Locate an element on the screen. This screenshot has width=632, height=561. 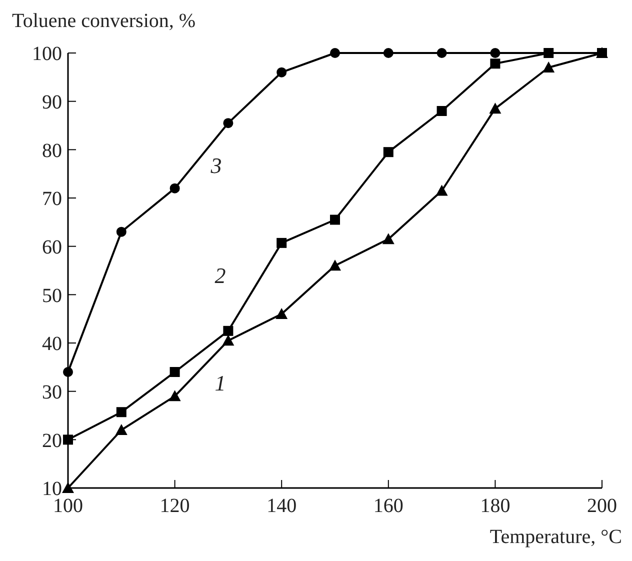
x-tick-label: 120 is located at coordinates (175, 506).